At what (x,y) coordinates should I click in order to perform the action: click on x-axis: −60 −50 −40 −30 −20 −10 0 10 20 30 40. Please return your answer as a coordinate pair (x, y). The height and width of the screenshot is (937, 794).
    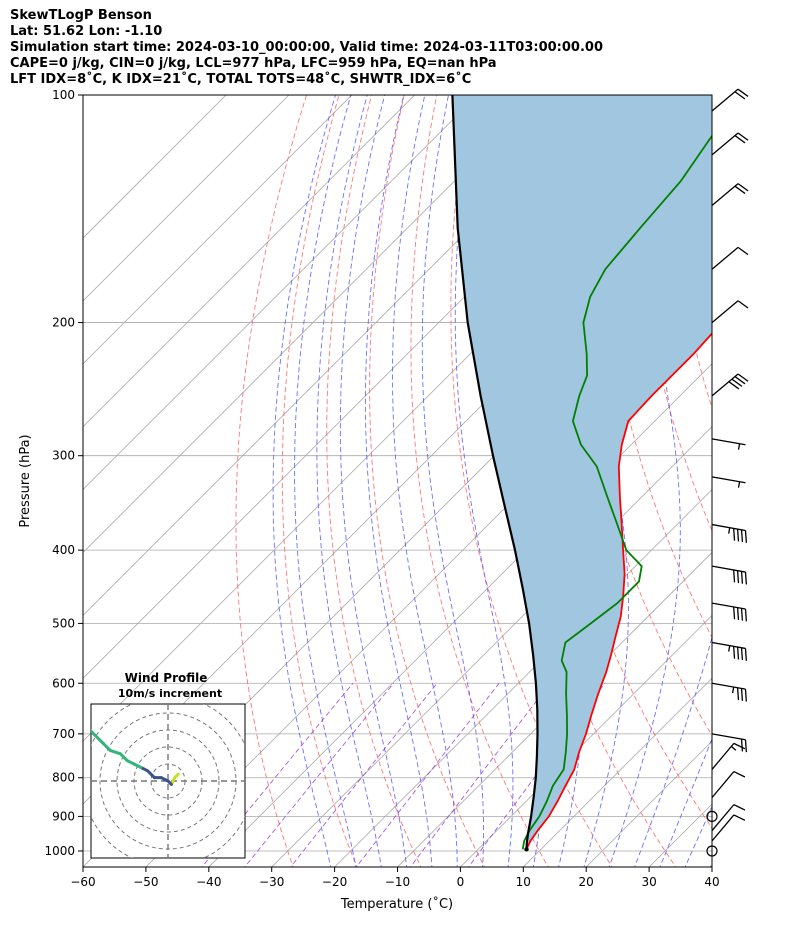
    Looking at the image, I should click on (395, 878).